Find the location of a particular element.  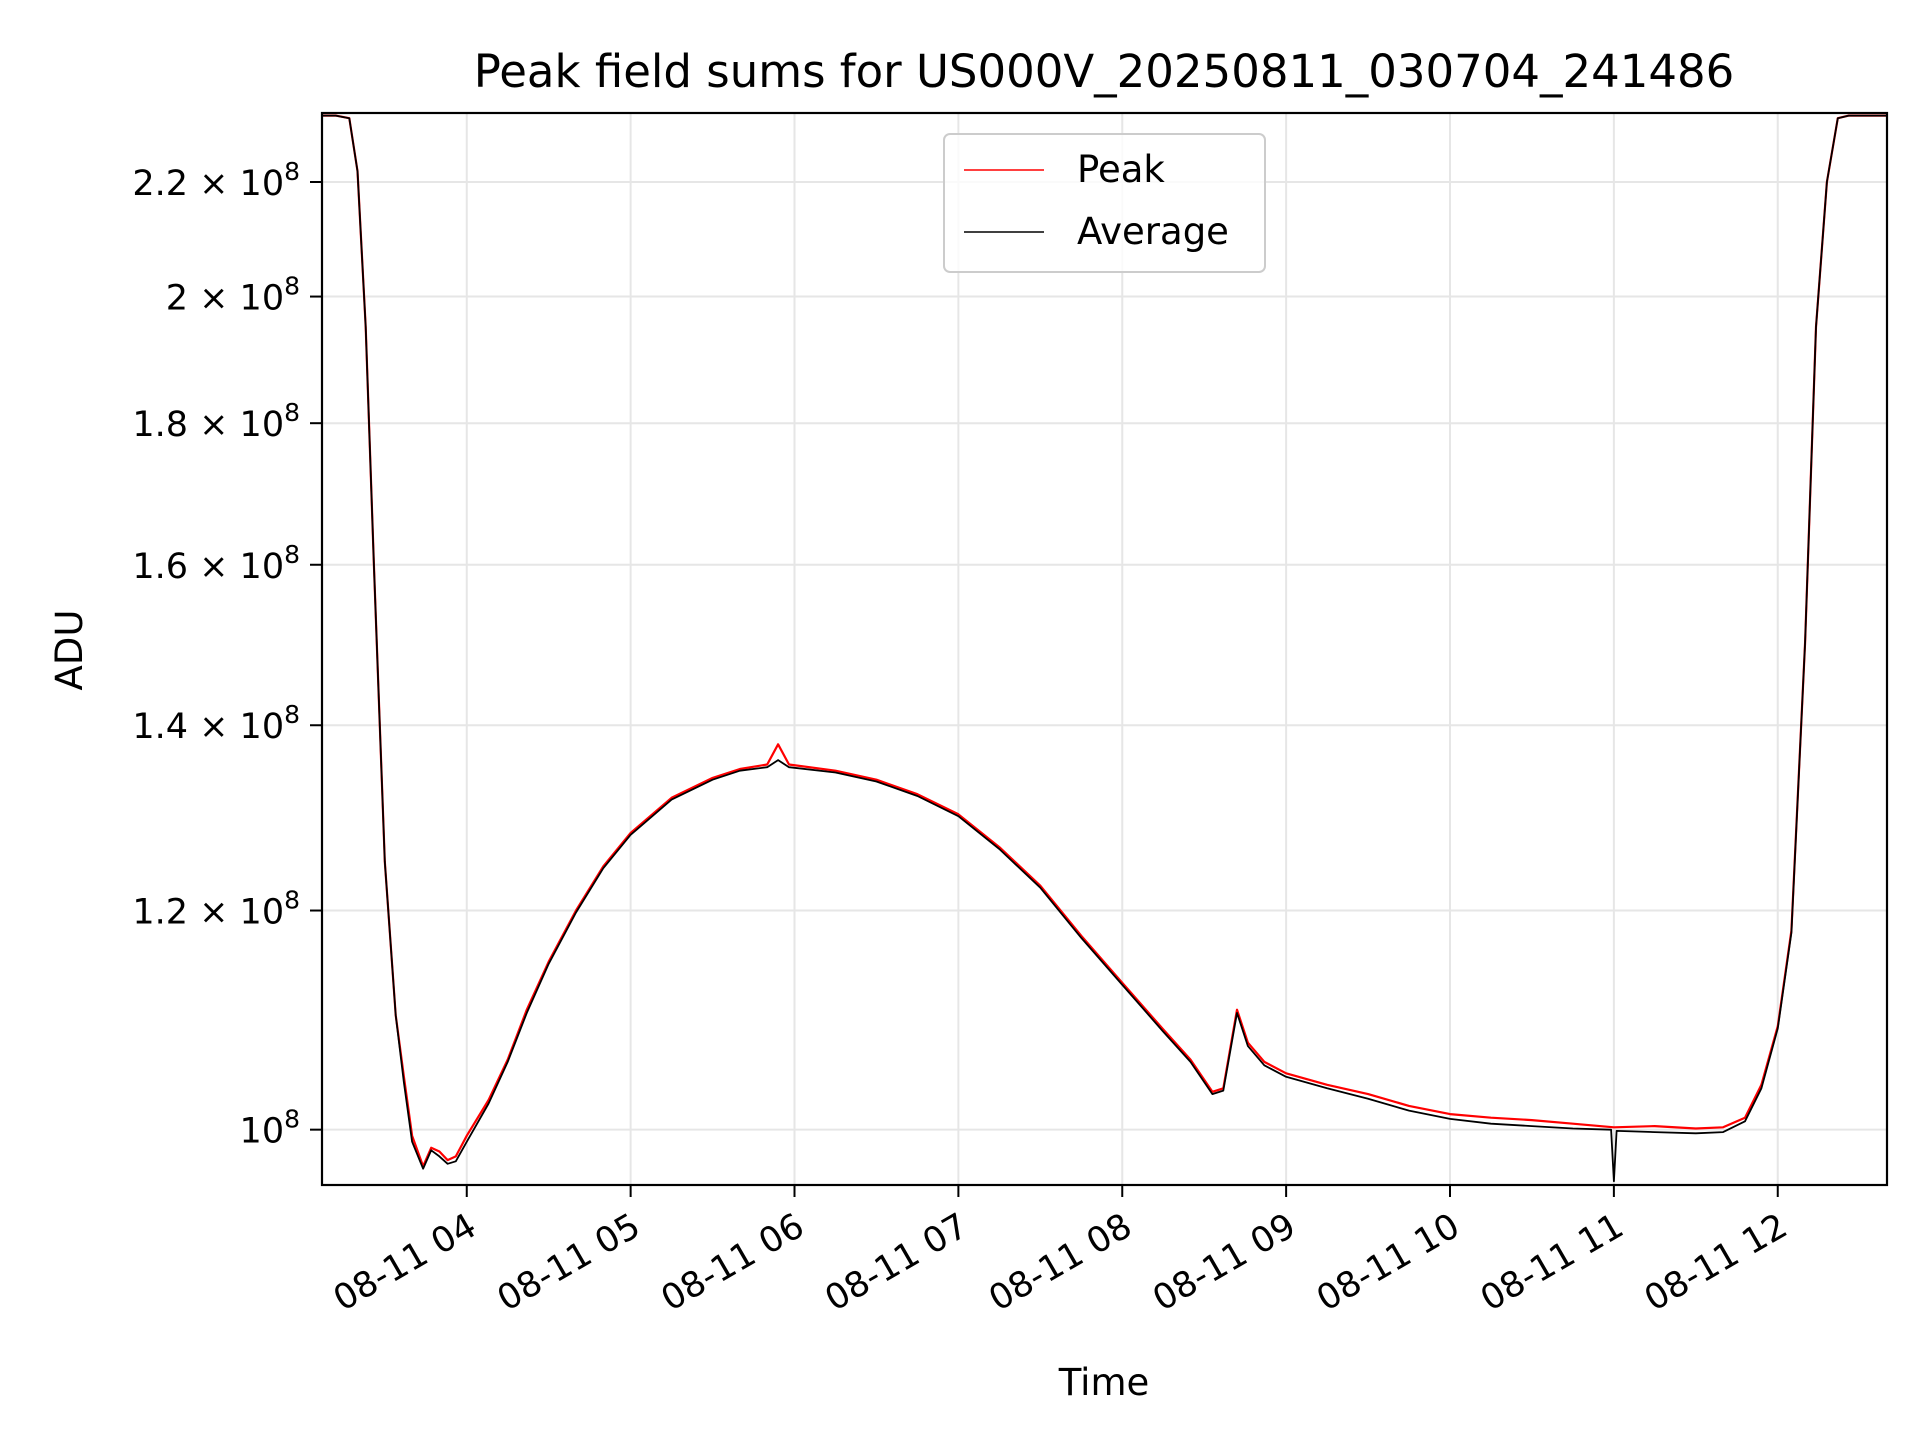

legend-label-average: Average is located at coordinates (1153, 231).